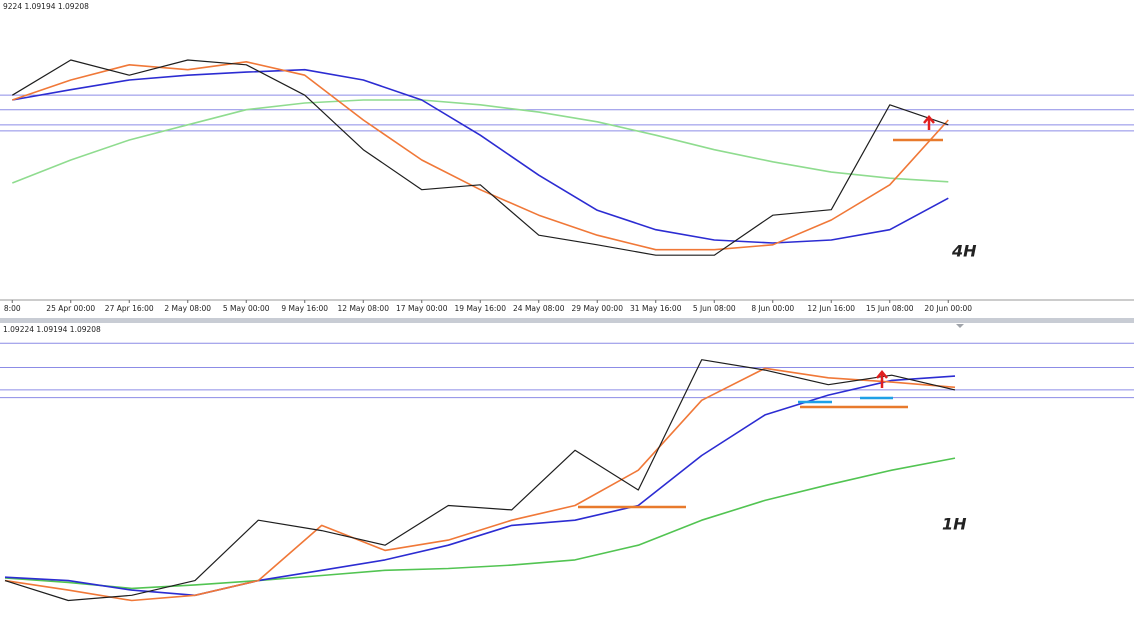 This screenshot has height=639, width=1134. What do you see at coordinates (772, 308) in the screenshot?
I see `x-tick-label: 8 Jun 00:00` at bounding box center [772, 308].